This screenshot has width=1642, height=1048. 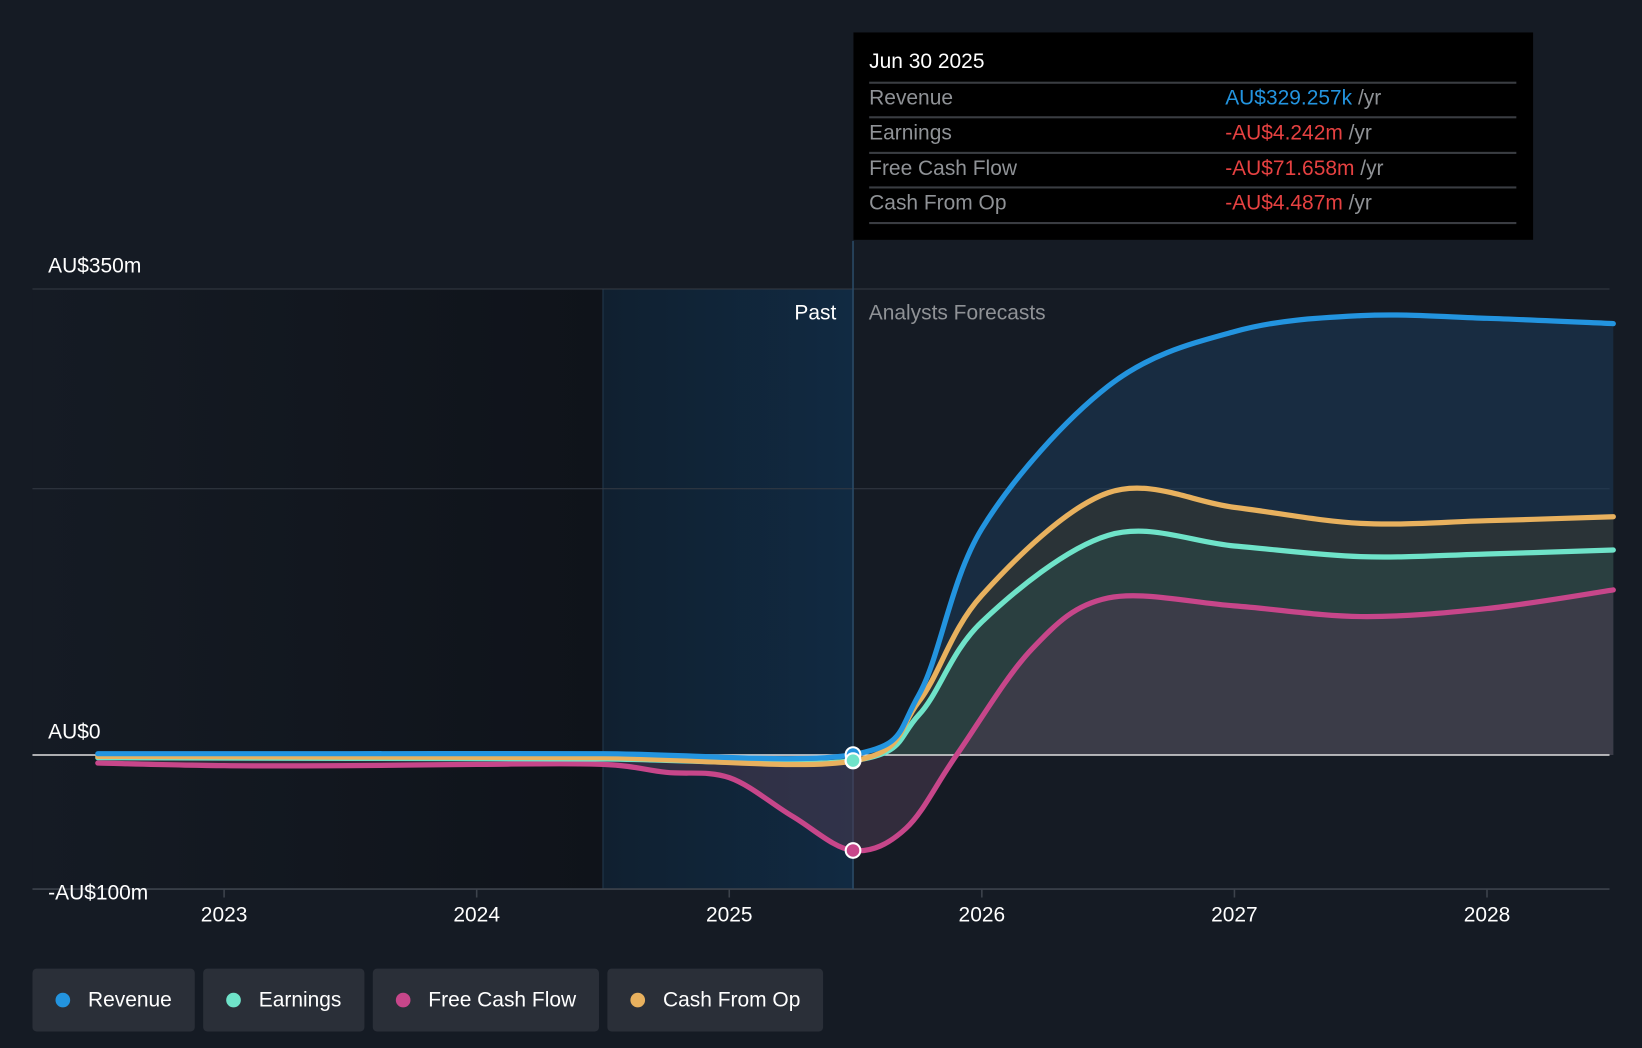 What do you see at coordinates (943, 169) in the screenshot?
I see `tooltip-label: Free Cash Flow` at bounding box center [943, 169].